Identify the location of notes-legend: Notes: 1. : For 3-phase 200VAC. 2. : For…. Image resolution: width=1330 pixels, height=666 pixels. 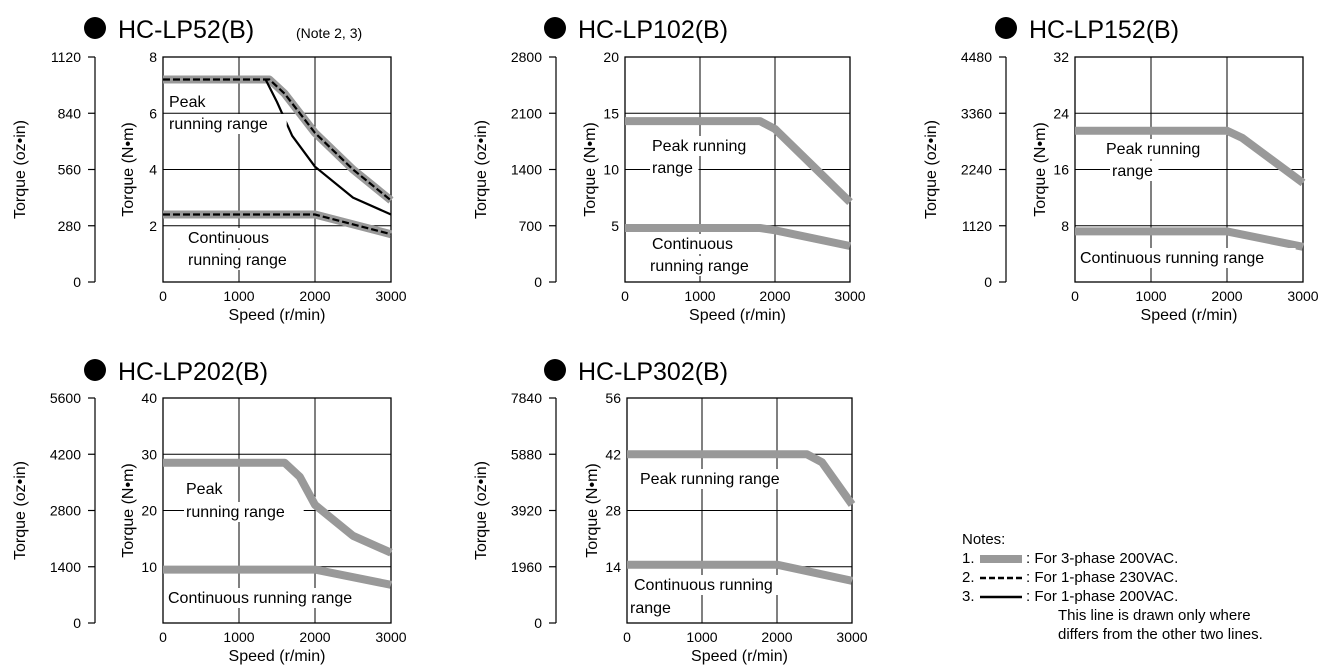
(1146, 587).